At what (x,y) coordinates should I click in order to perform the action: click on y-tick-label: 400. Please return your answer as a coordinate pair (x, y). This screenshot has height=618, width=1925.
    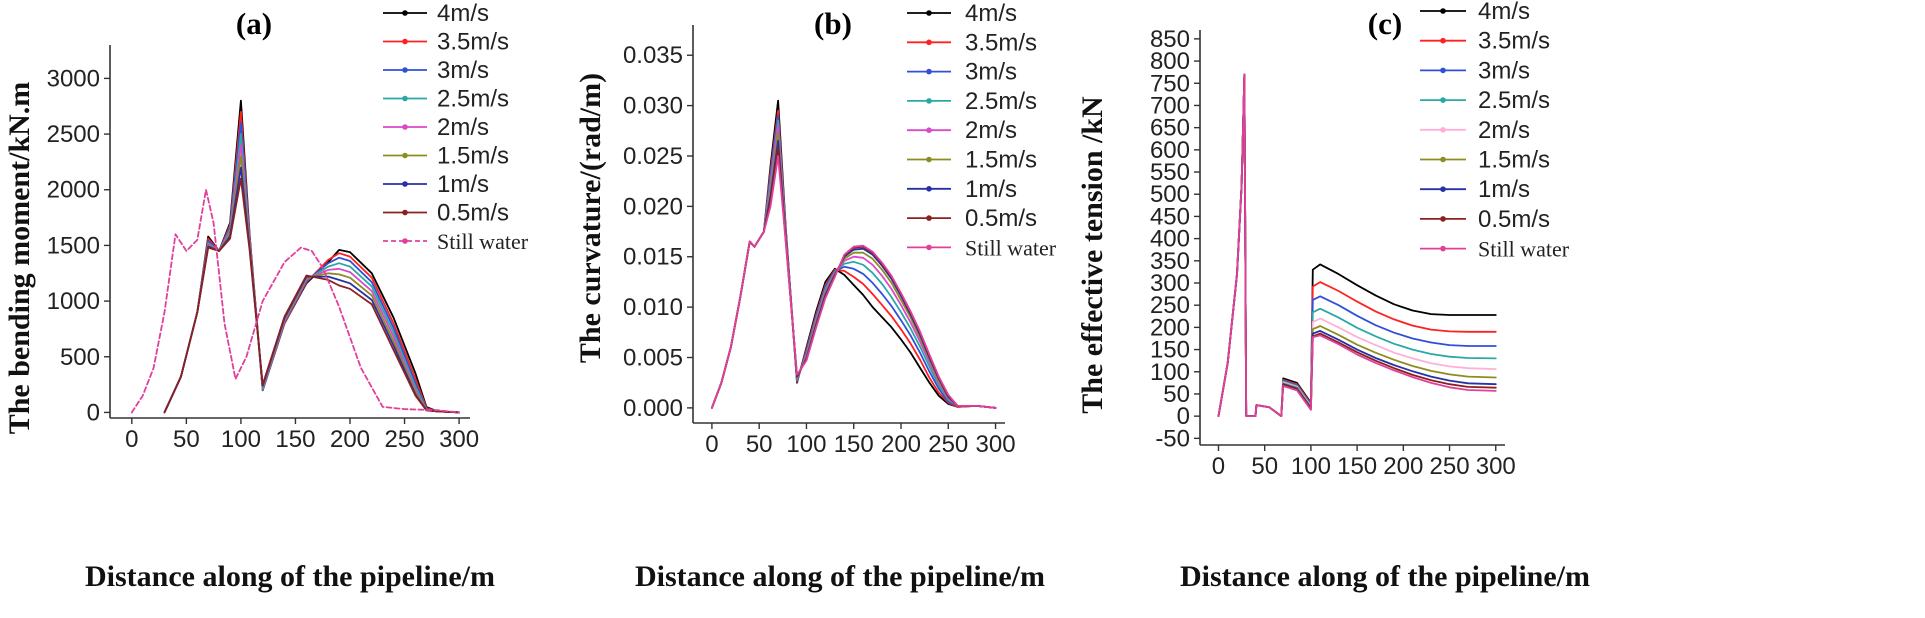
    Looking at the image, I should click on (1170, 239).